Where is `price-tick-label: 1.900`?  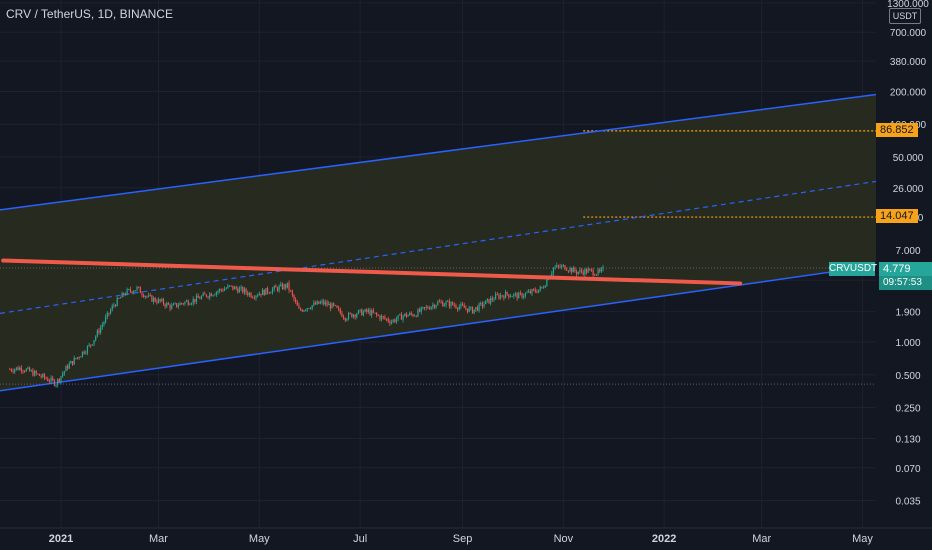
price-tick-label: 1.900 is located at coordinates (907, 313).